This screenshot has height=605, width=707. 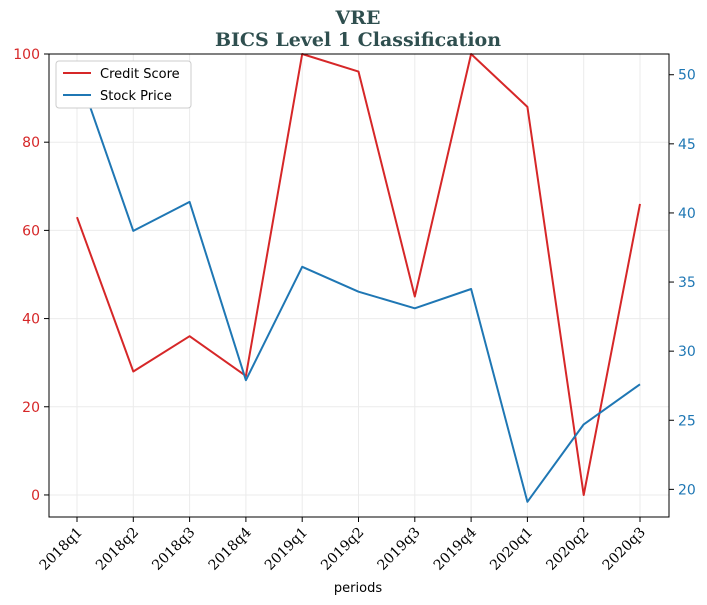 What do you see at coordinates (687, 490) in the screenshot?
I see `right-tick-label: 20` at bounding box center [687, 490].